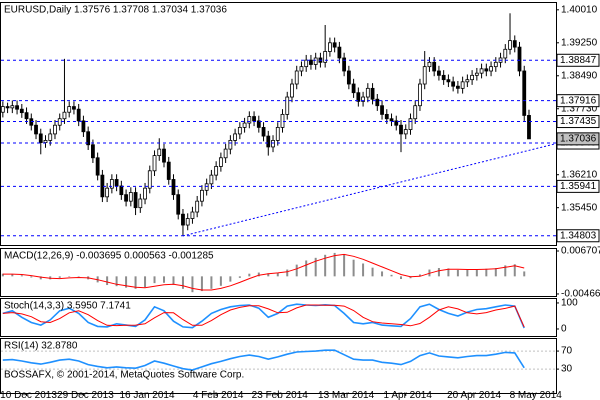  Describe the element at coordinates (346, 395) in the screenshot. I see `x-tick-label: 13 Mar 2014` at that location.